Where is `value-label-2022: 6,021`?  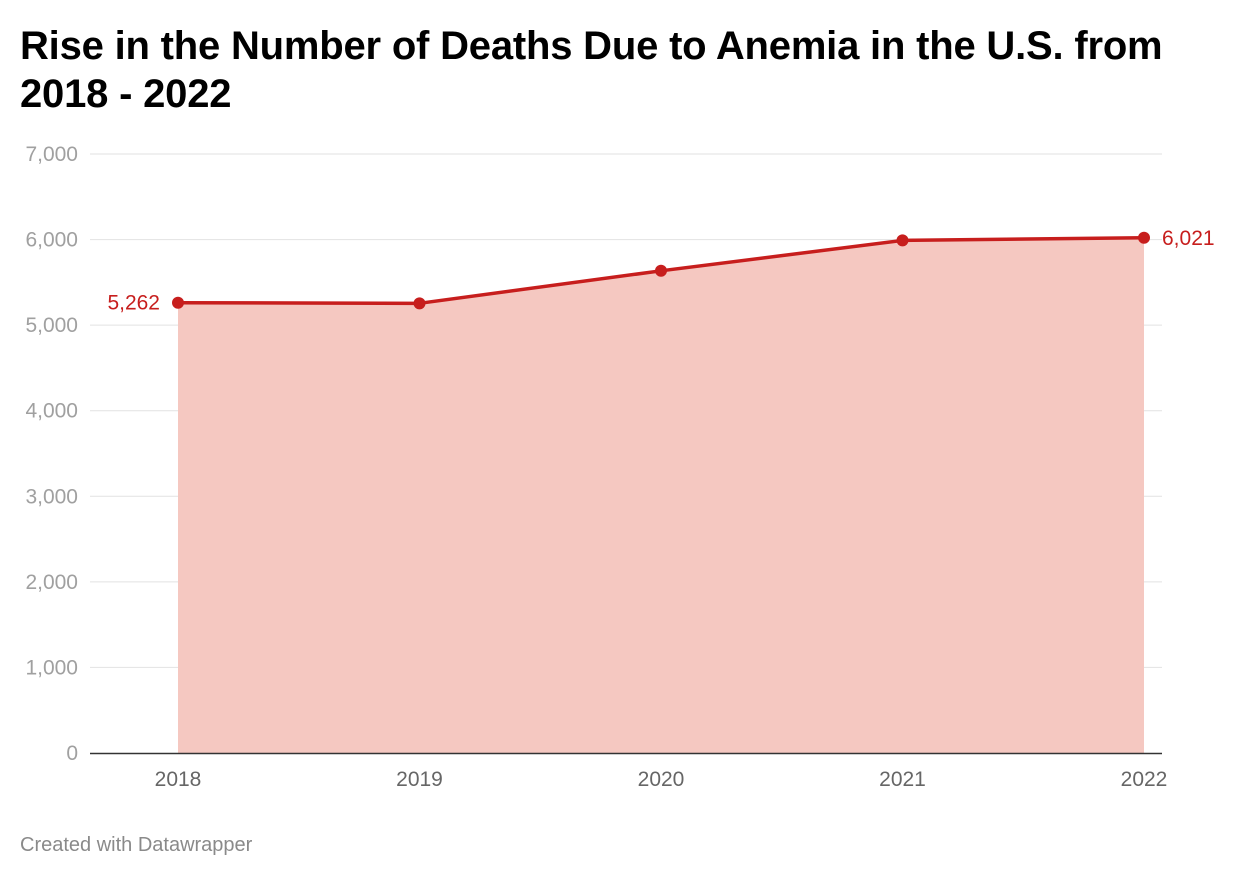 value-label-2022: 6,021 is located at coordinates (1188, 238).